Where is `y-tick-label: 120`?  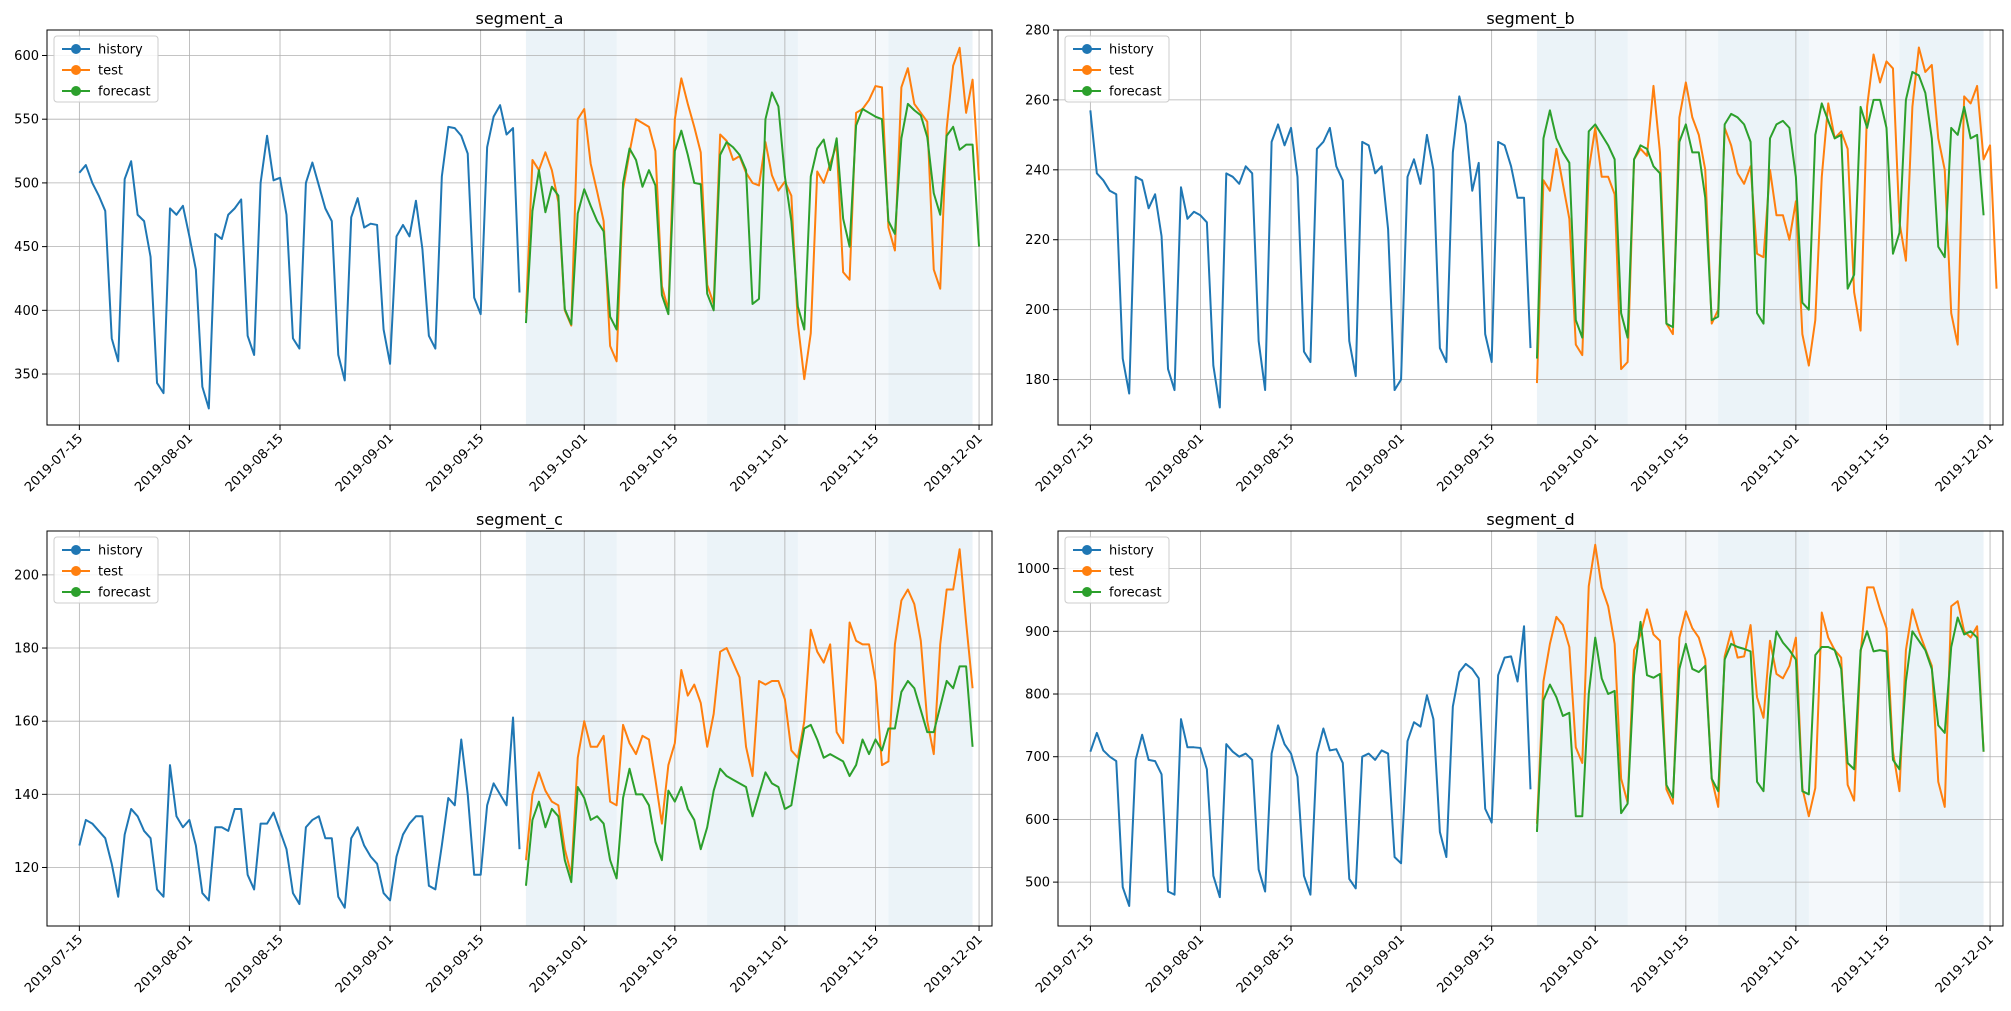 y-tick-label: 120 is located at coordinates (26, 868).